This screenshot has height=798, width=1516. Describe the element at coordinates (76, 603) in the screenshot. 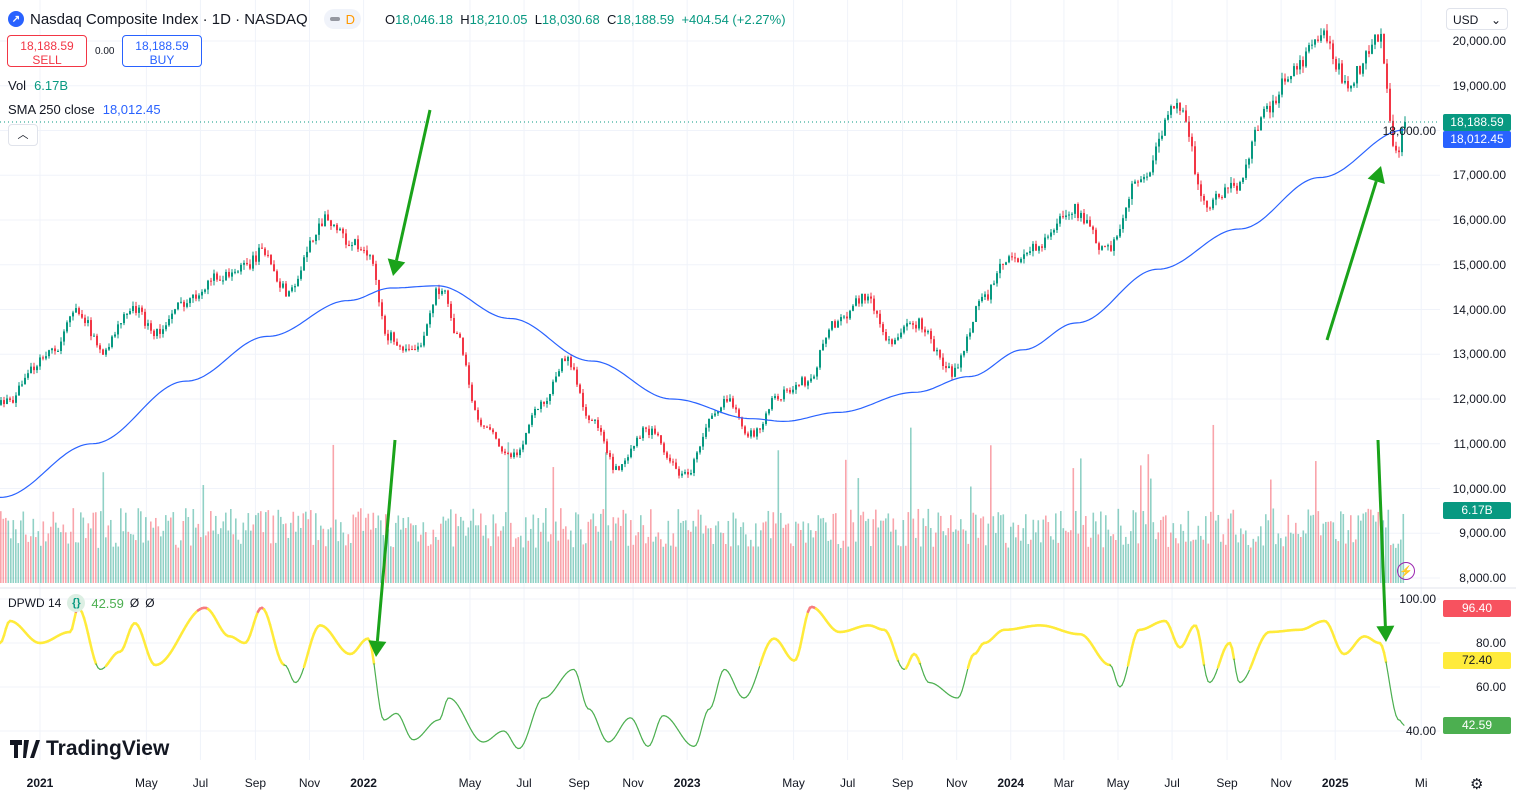

I see `source-code-icon: {}` at that location.